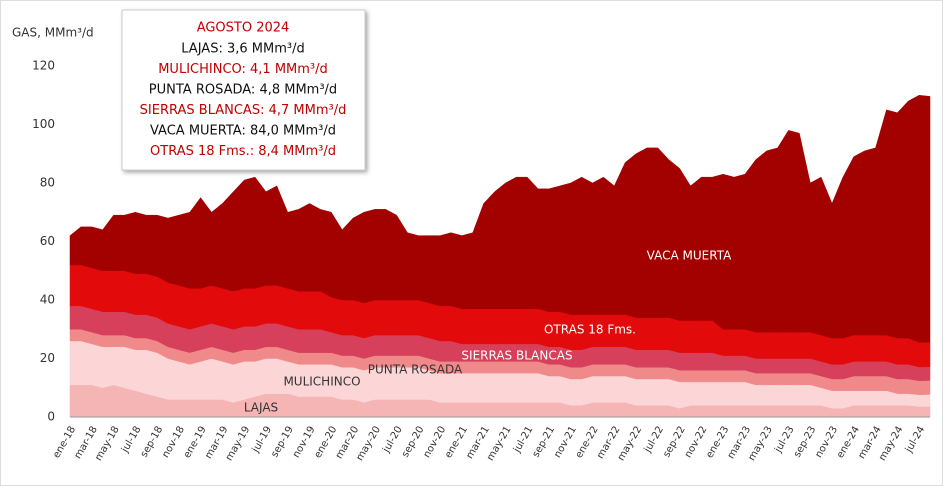 This screenshot has width=943, height=486. Describe the element at coordinates (43, 66) in the screenshot. I see `y-tick-label: 120` at that location.